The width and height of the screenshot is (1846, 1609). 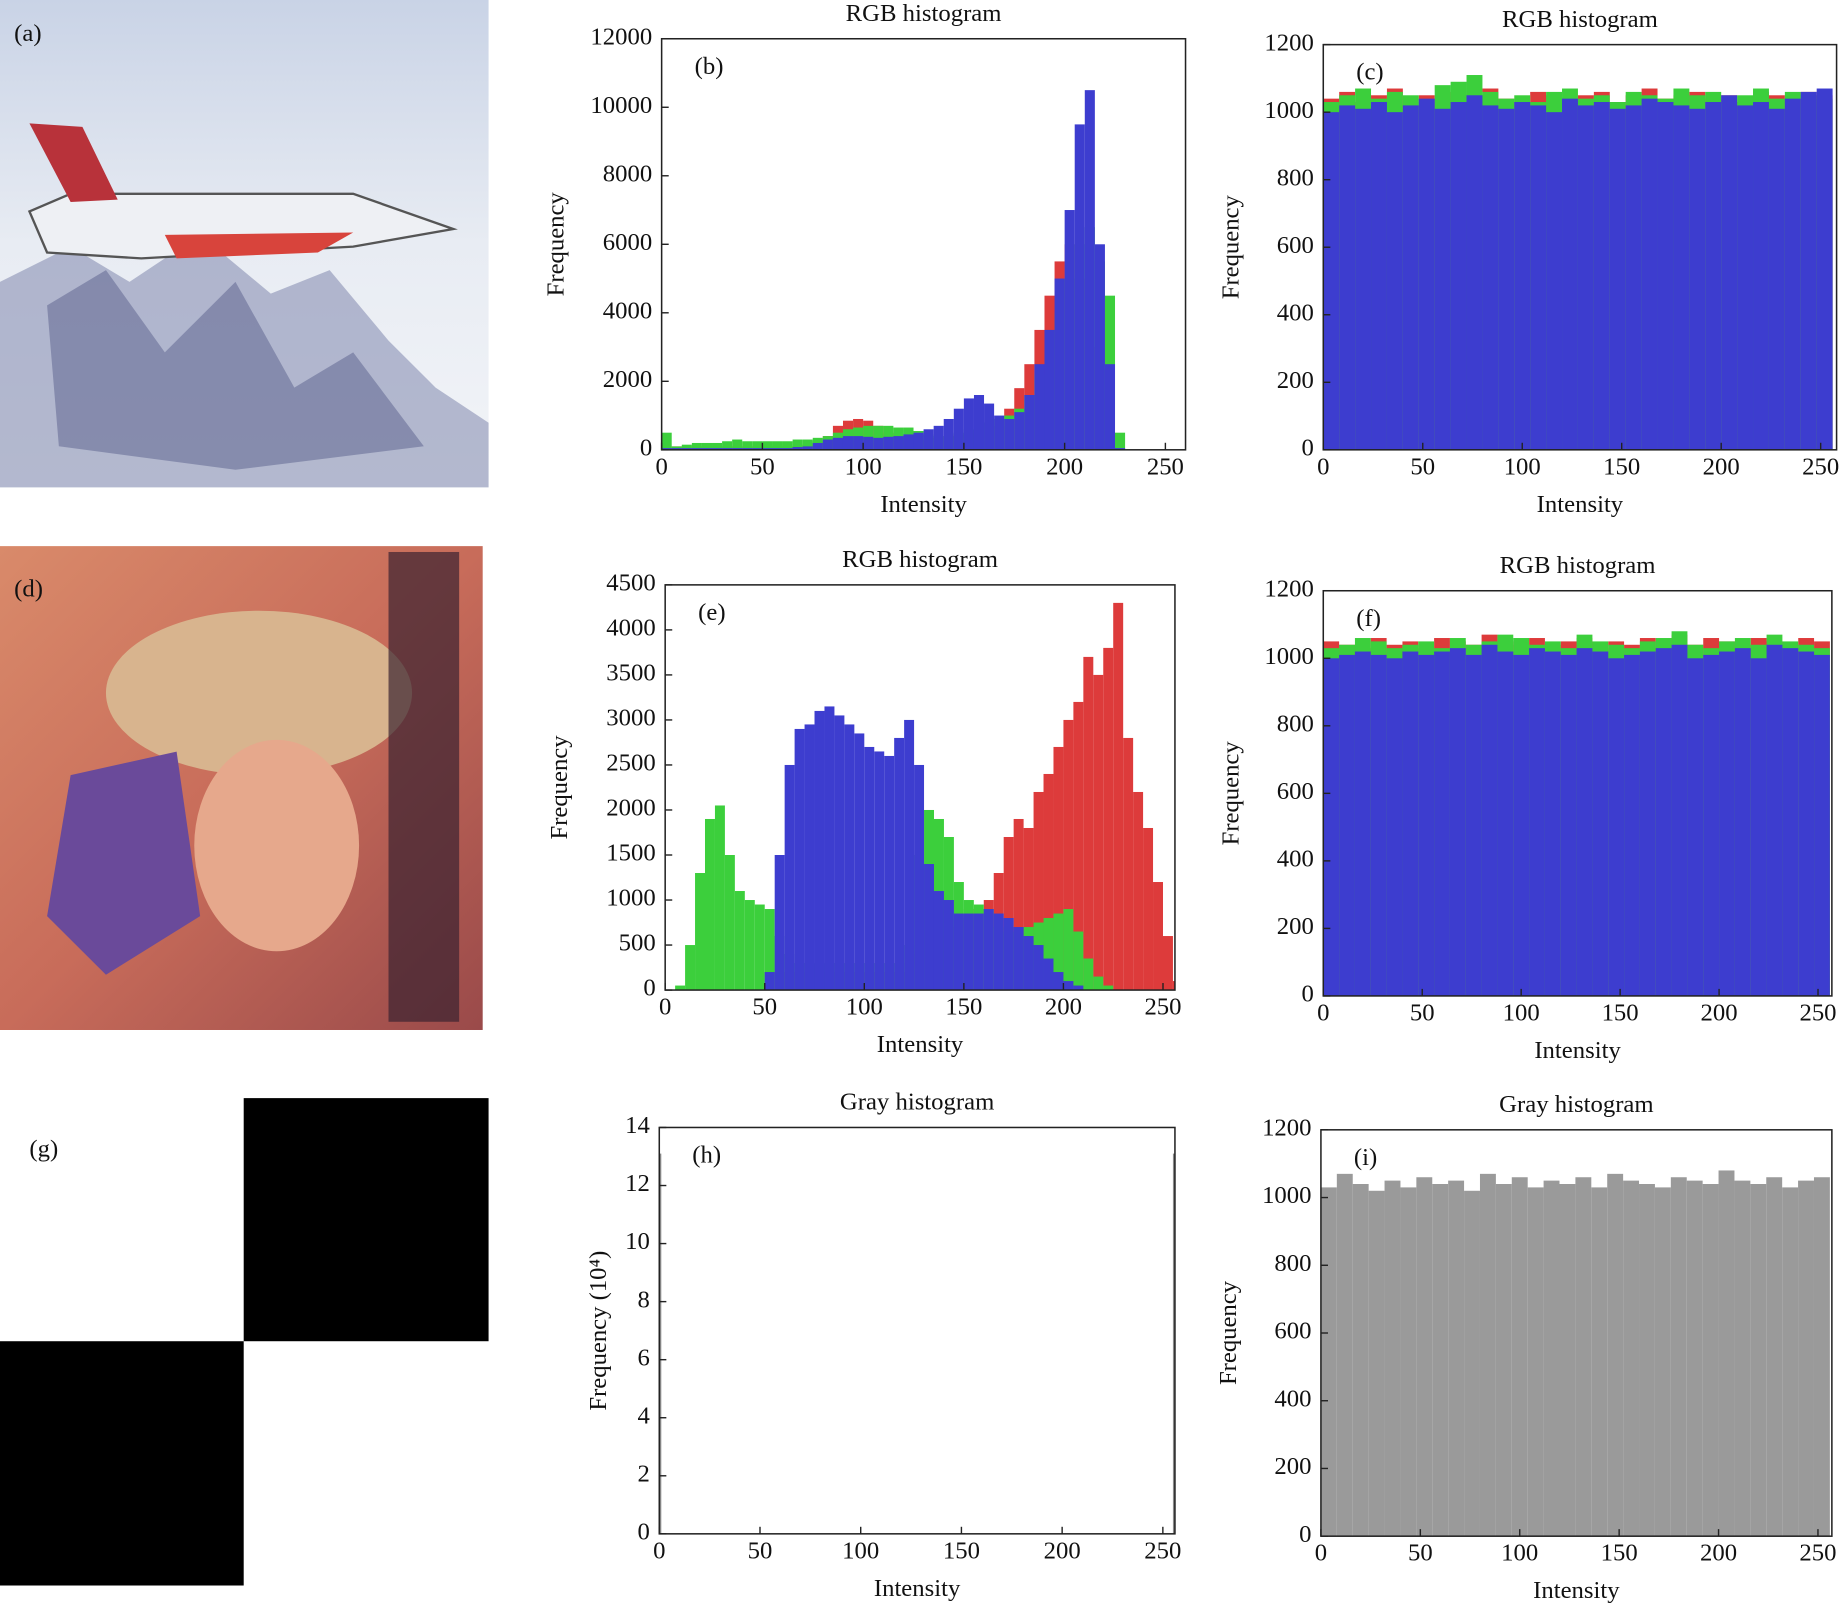 I want to click on y-axis-label: Frequency, so click(x=556, y=244).